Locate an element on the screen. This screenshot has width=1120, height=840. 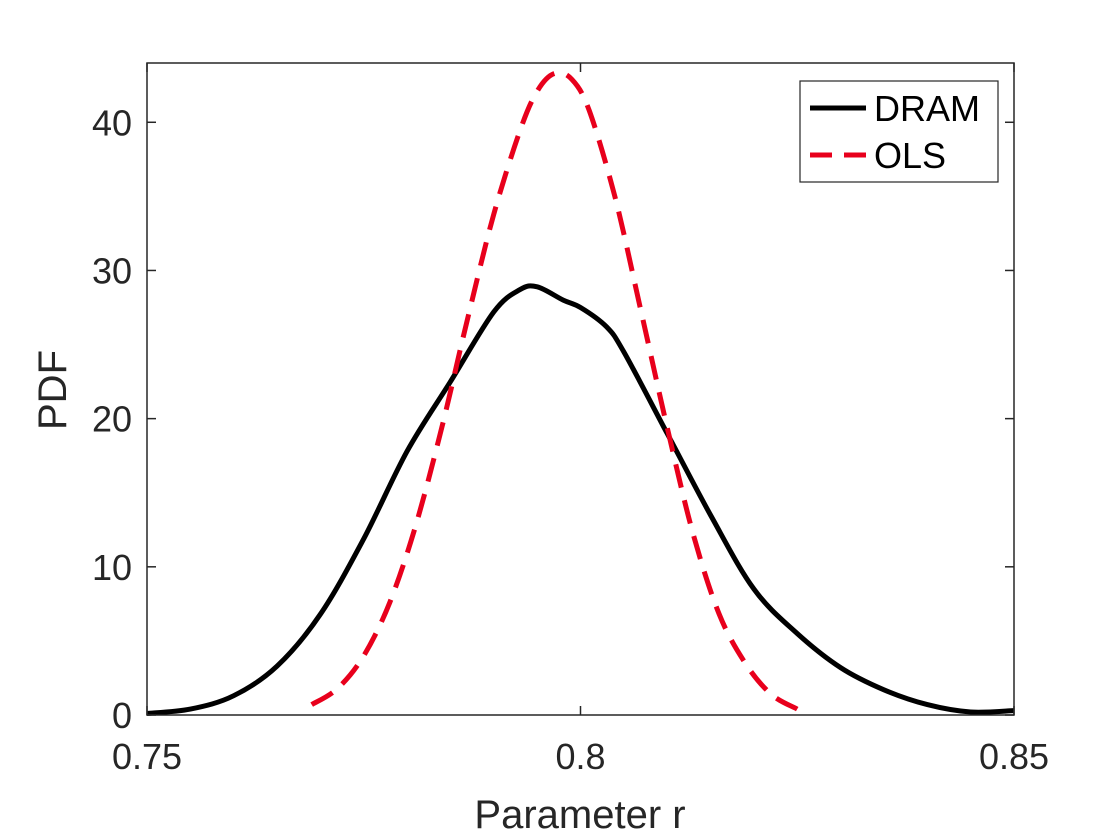
y-tick-label: 30 is located at coordinates (112, 270).